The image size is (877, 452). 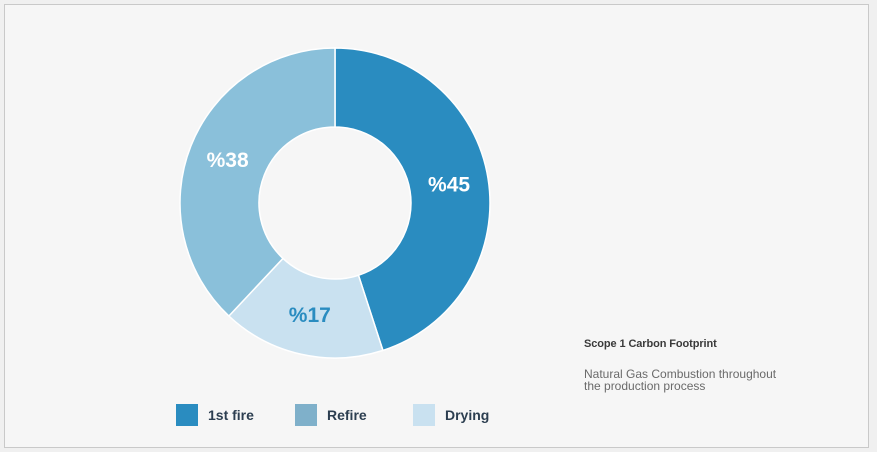 I want to click on slice-label-1st-fire: %45, so click(x=449, y=184).